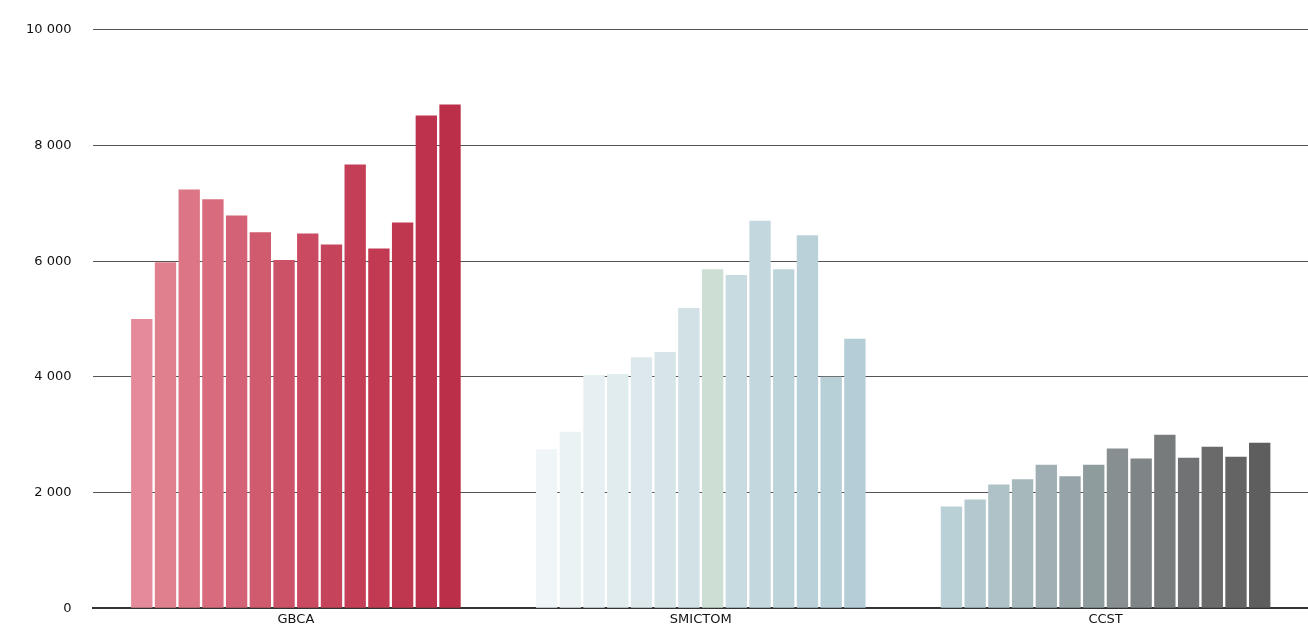 This screenshot has width=1308, height=638. What do you see at coordinates (53, 491) in the screenshot?
I see `y-tick-label: 2 000` at bounding box center [53, 491].